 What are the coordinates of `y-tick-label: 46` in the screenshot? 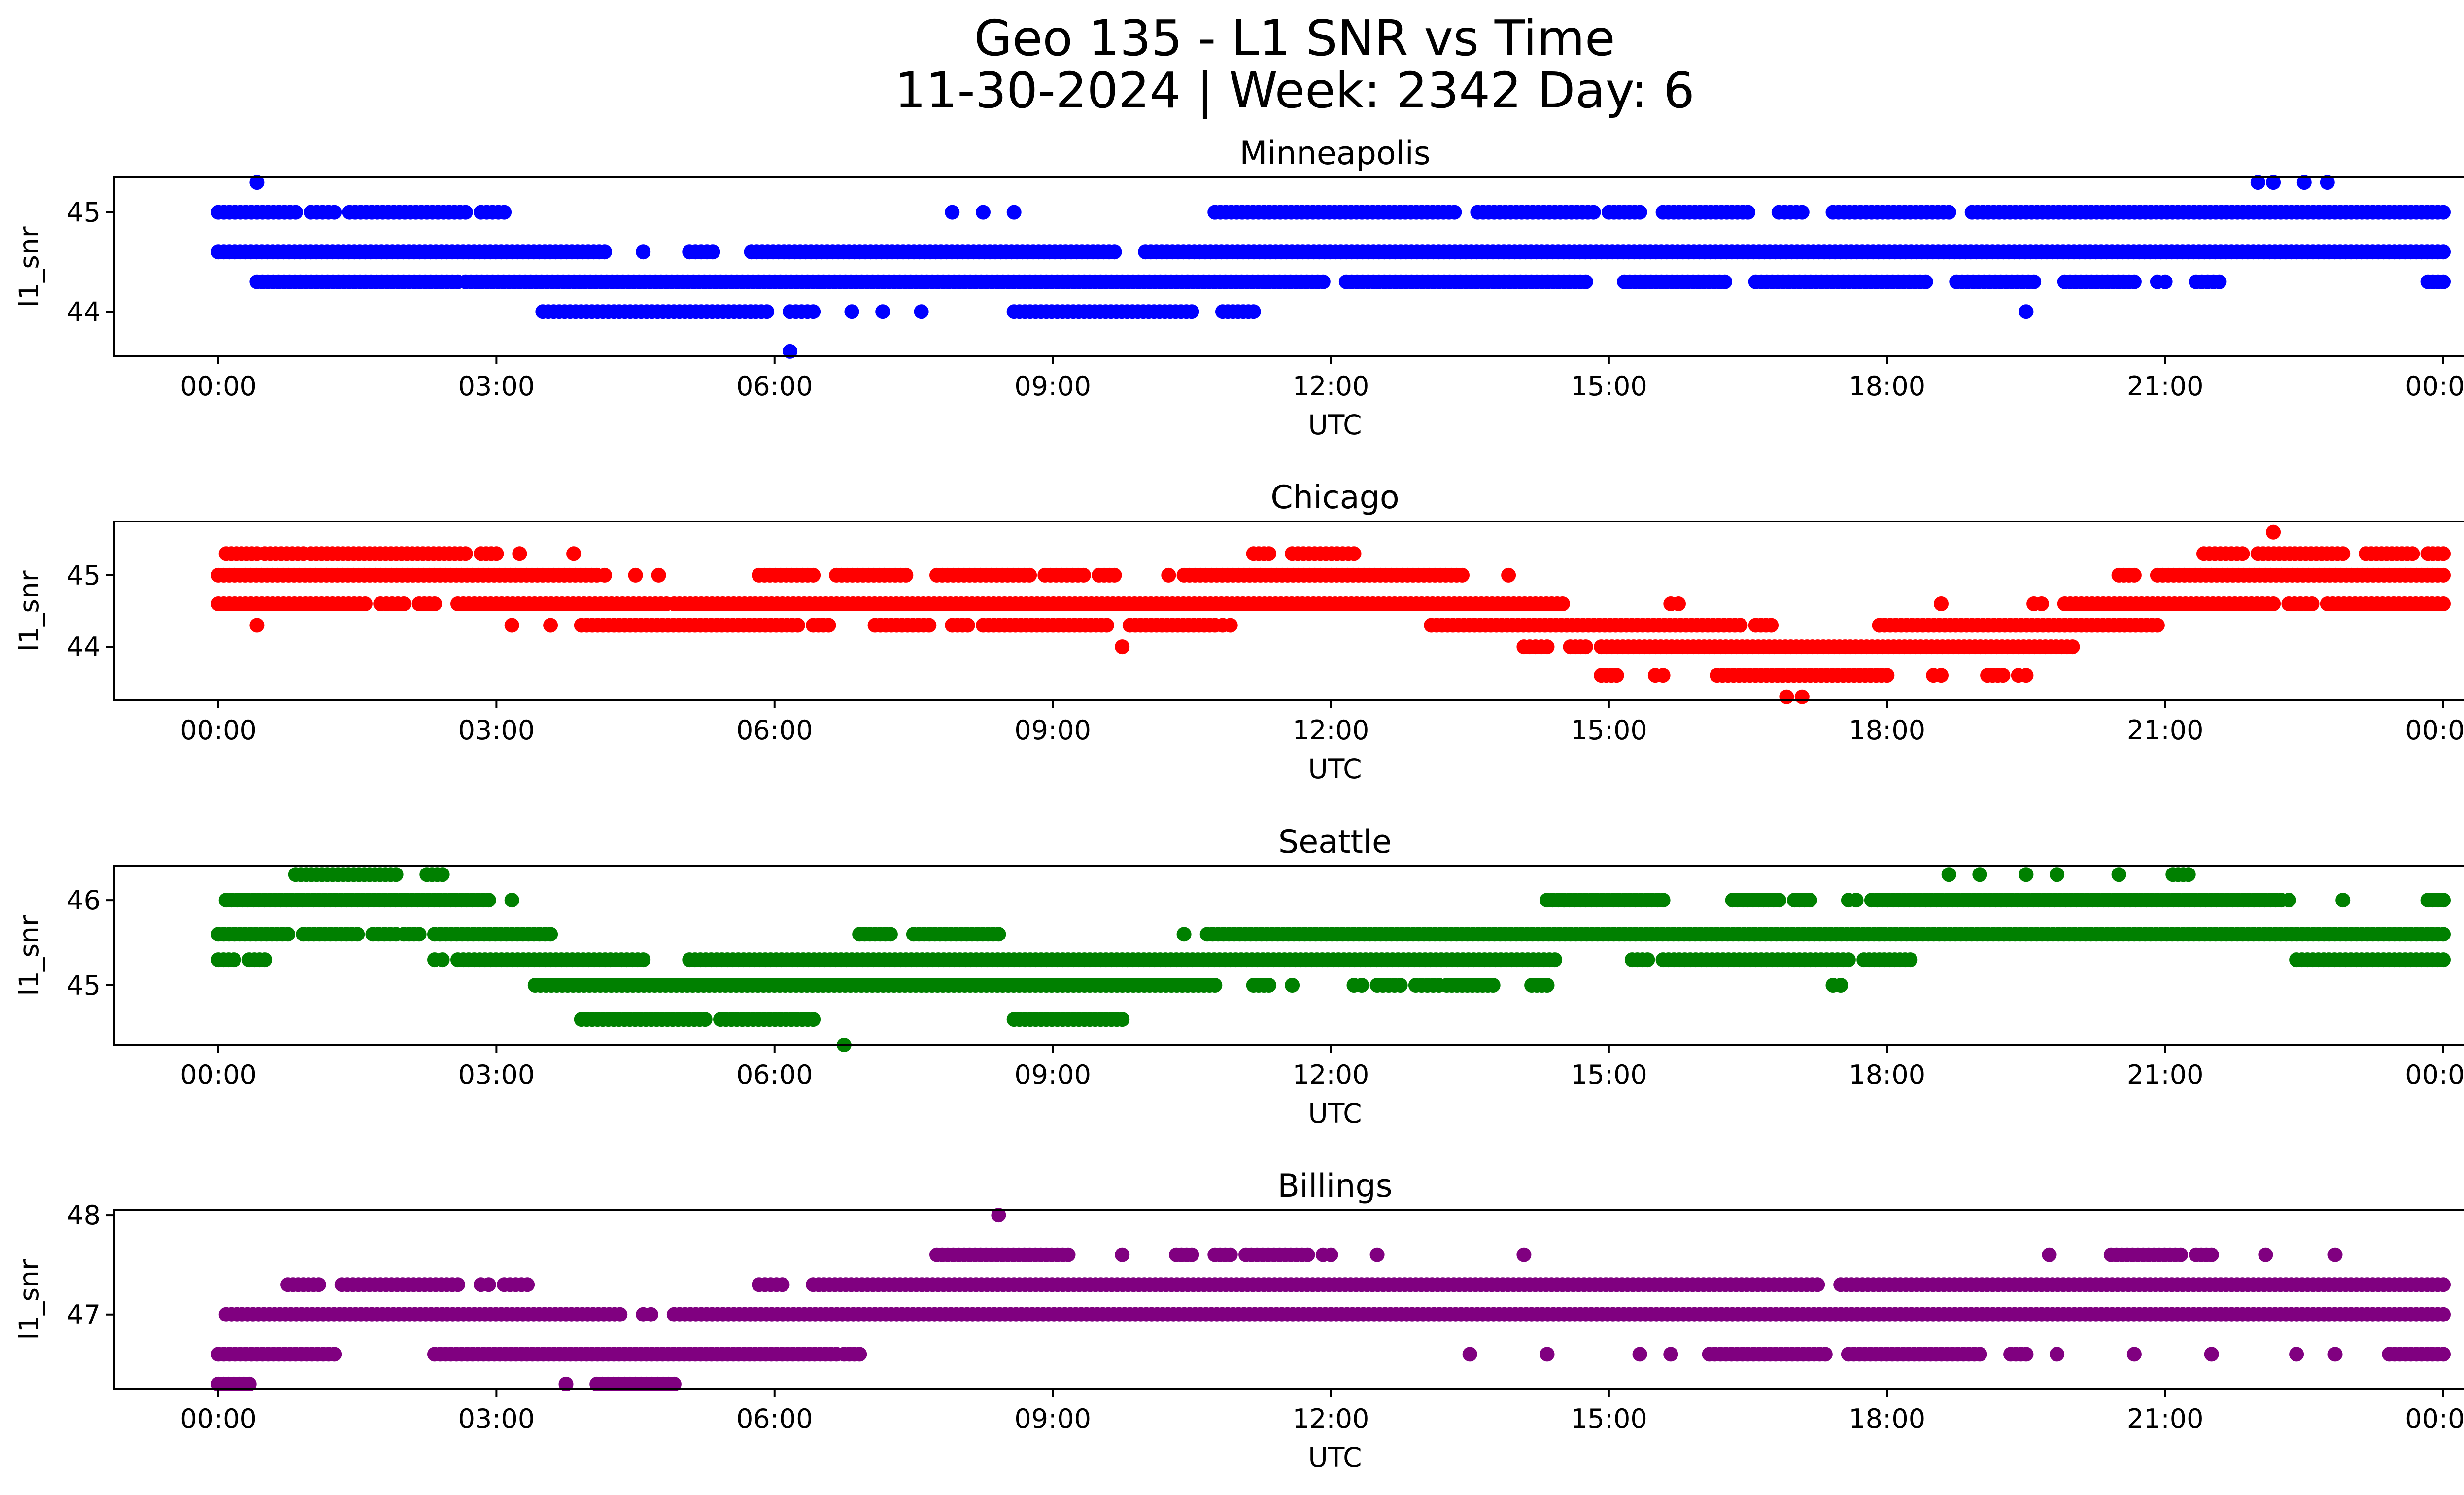 It's located at (84, 900).